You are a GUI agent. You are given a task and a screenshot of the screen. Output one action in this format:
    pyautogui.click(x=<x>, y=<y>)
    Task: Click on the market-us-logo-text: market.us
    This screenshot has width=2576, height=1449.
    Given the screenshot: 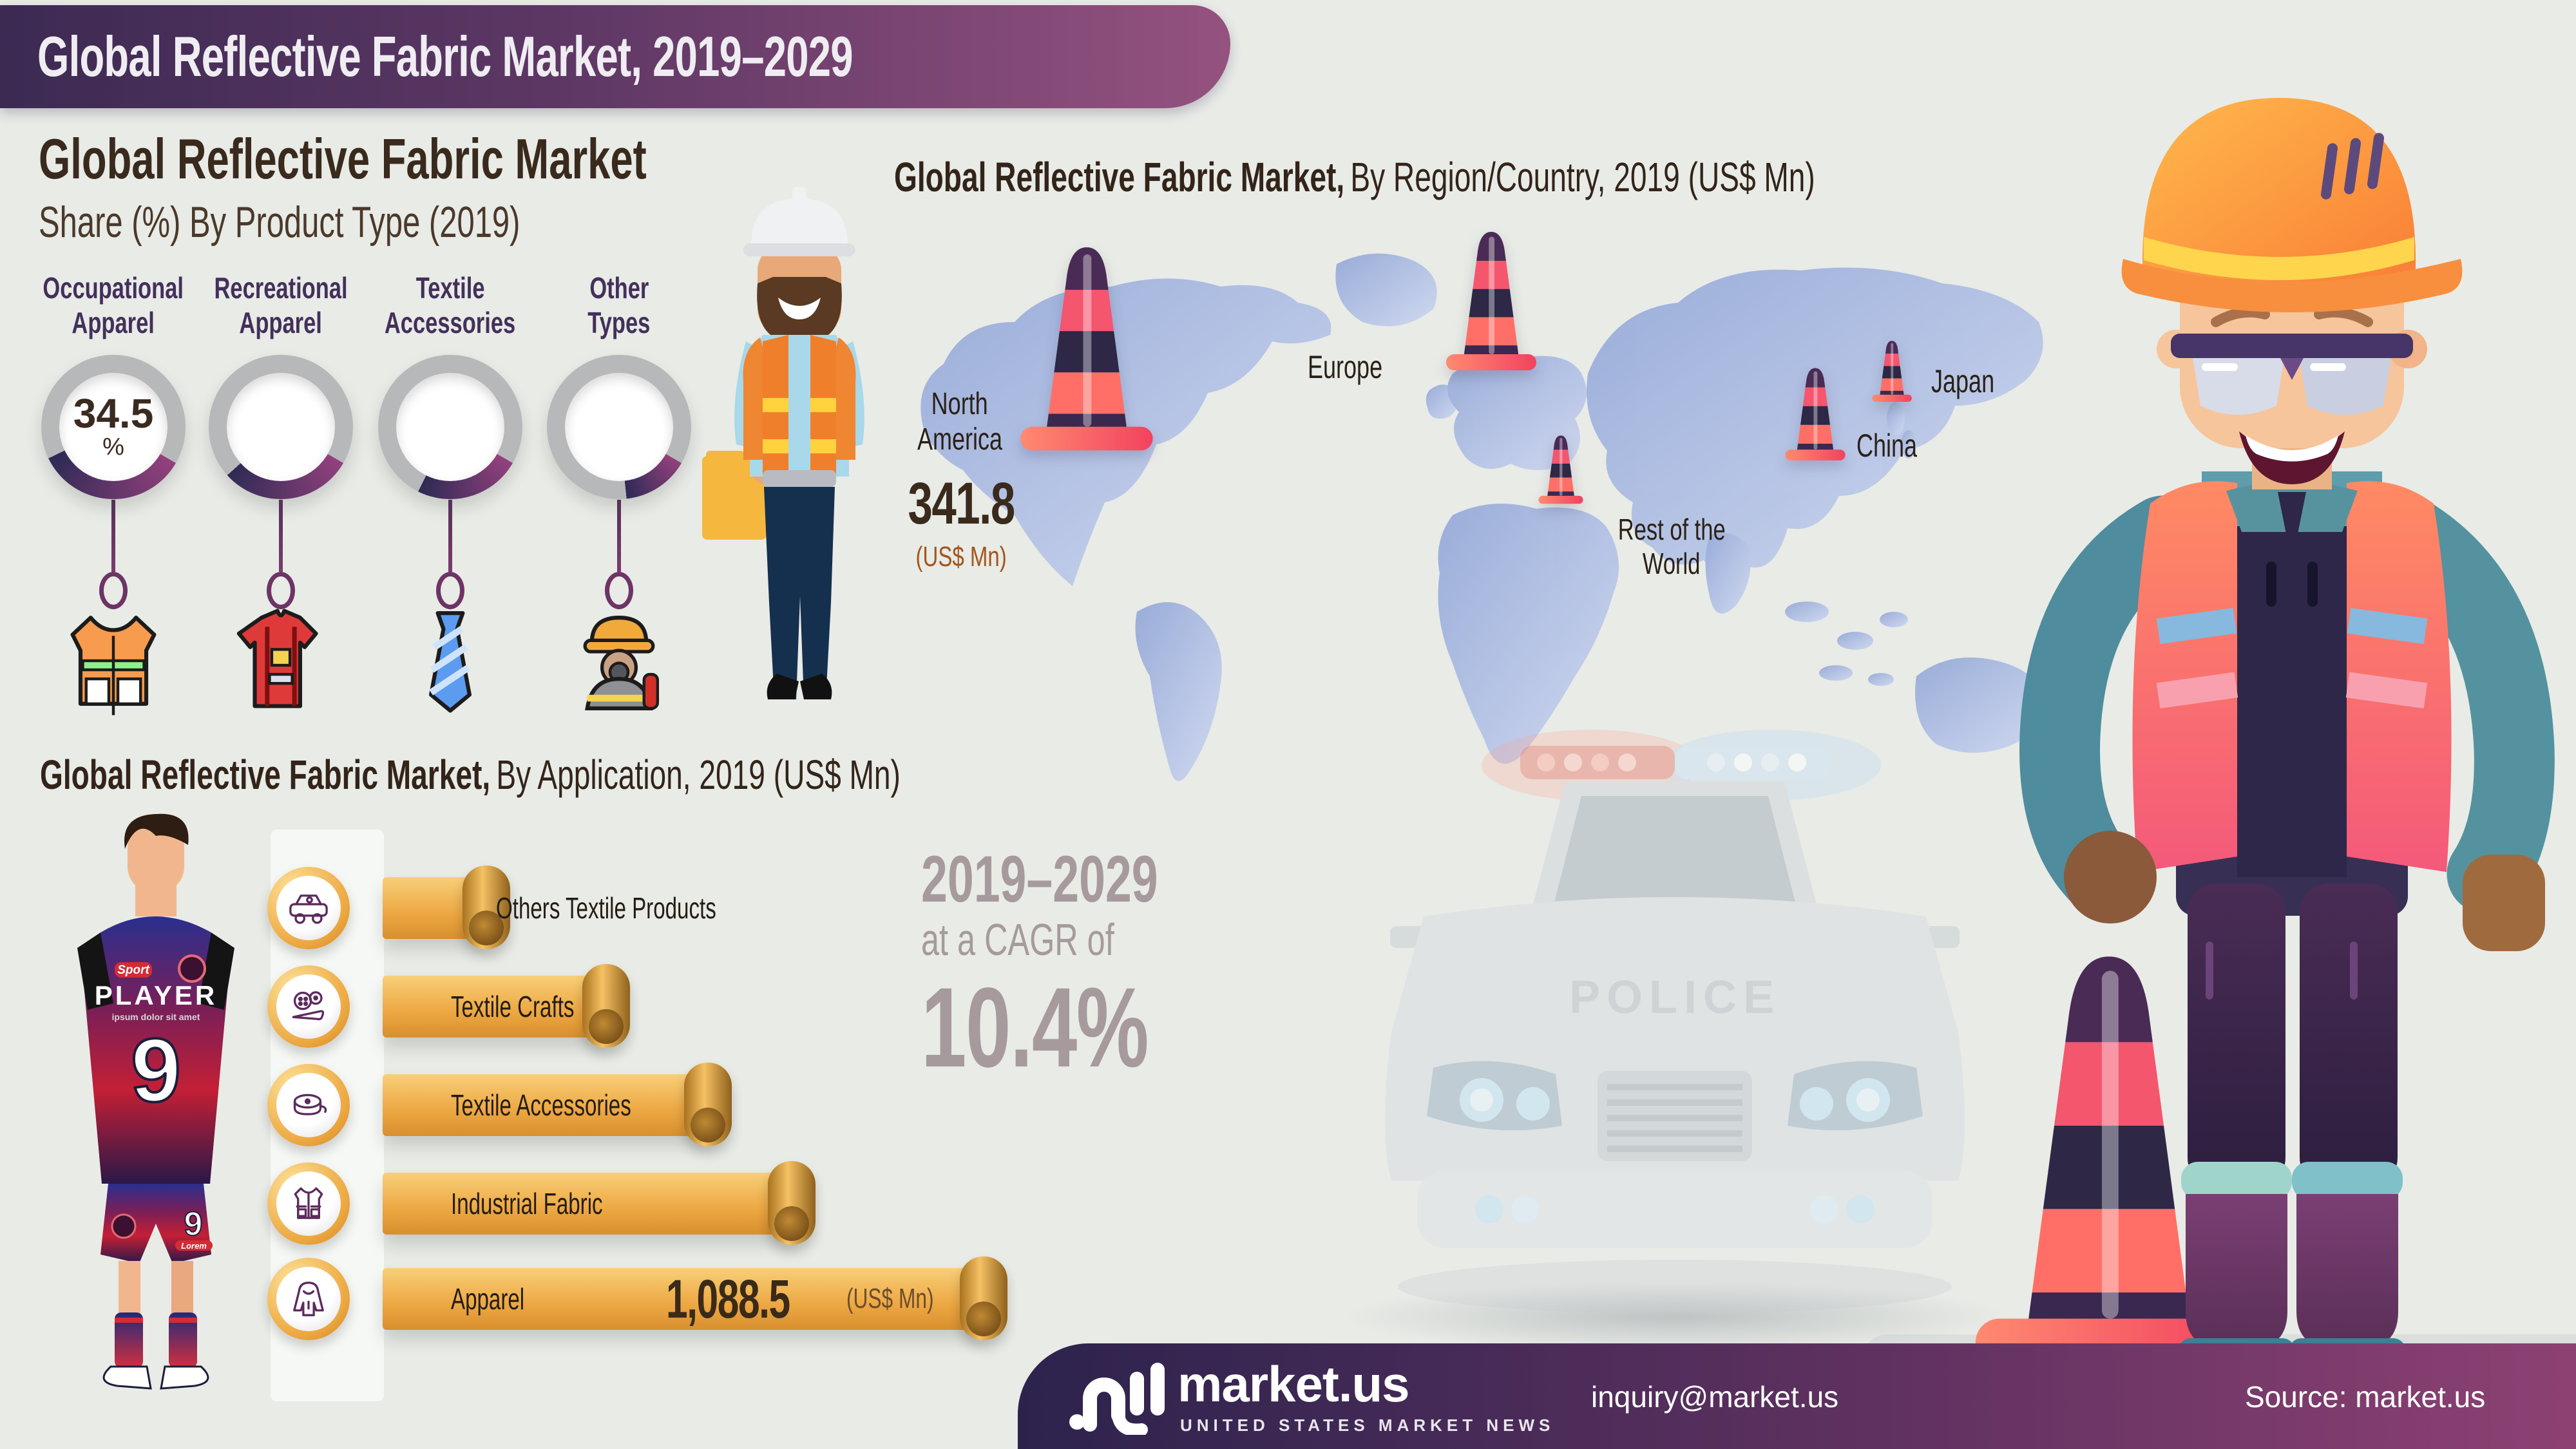 What is the action you would take?
    pyautogui.click(x=1294, y=1384)
    